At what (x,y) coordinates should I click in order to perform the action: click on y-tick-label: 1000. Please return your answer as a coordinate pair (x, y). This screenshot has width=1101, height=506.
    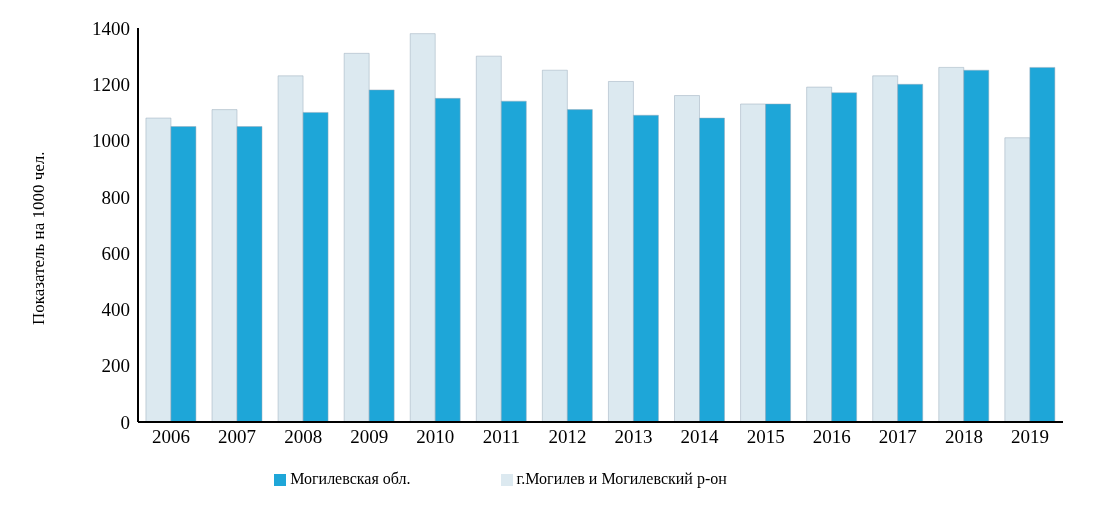
    Looking at the image, I should click on (111, 141).